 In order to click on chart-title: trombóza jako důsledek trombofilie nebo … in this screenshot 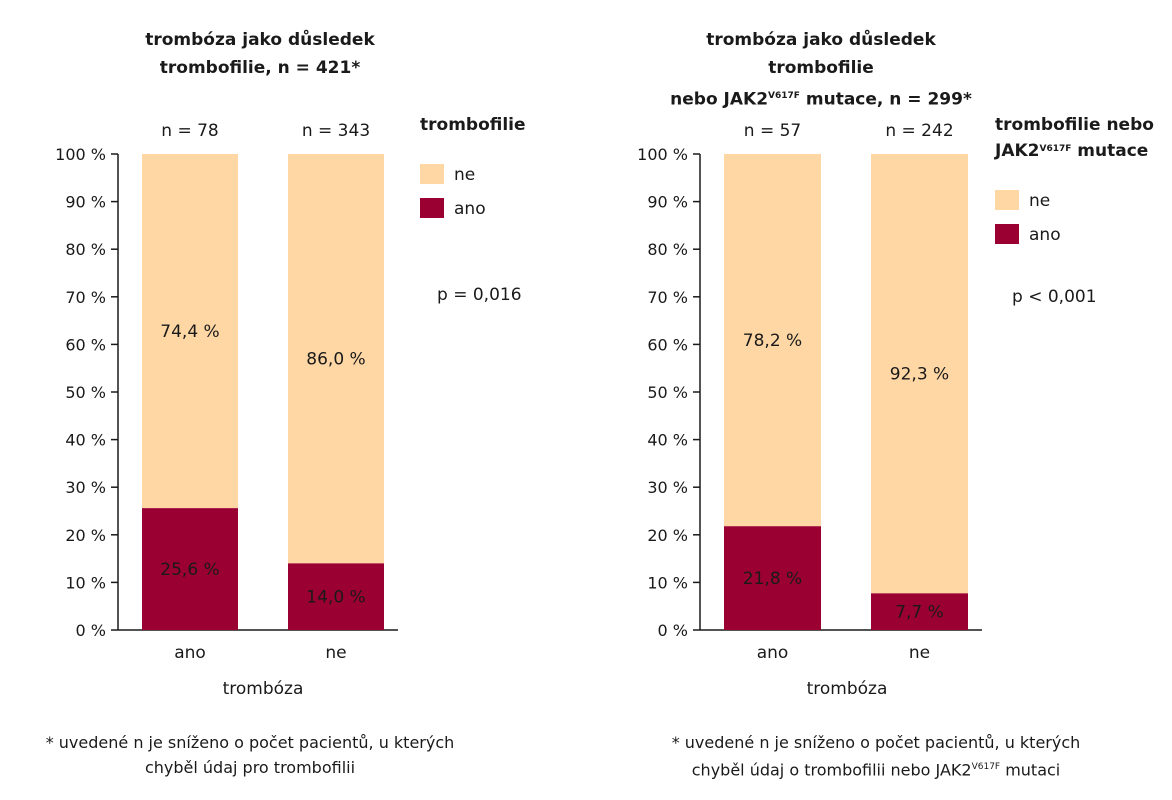, I will do `click(821, 70)`.